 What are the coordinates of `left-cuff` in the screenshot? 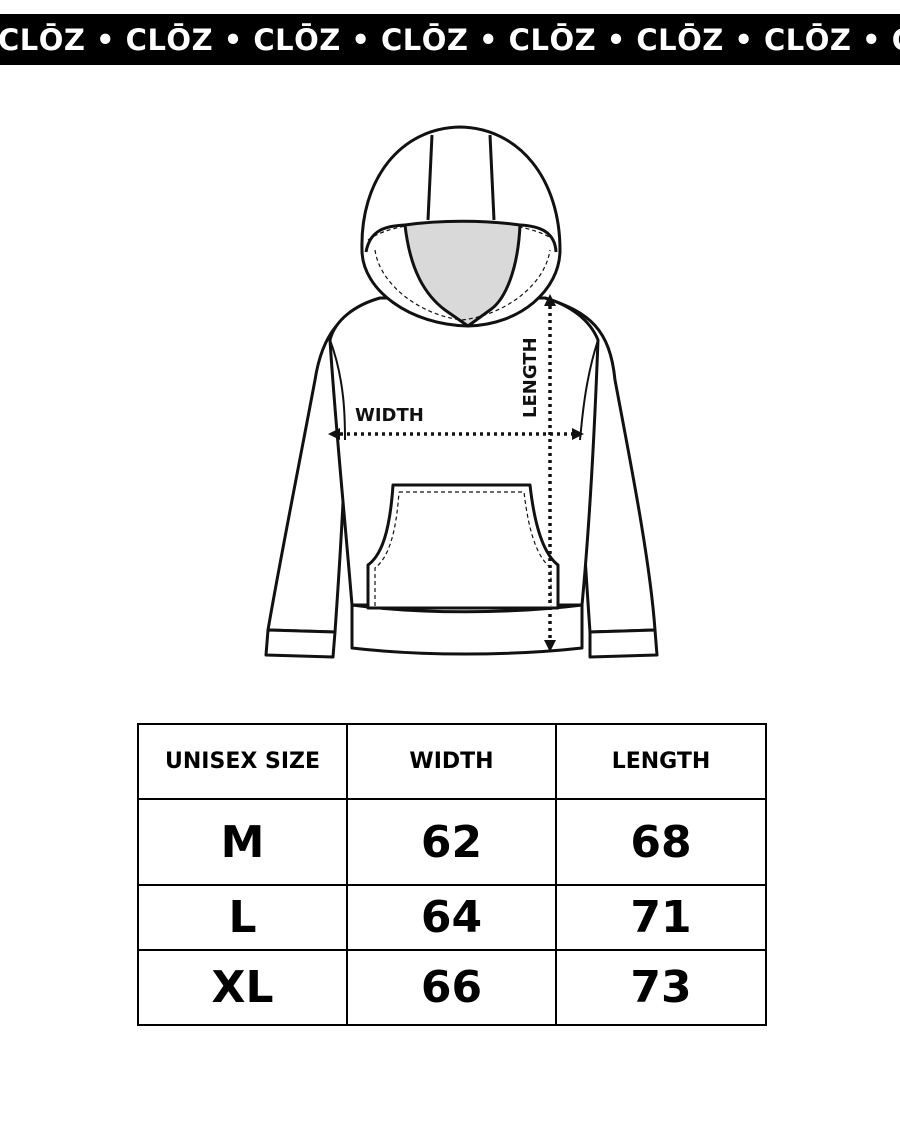 It's located at (300, 643).